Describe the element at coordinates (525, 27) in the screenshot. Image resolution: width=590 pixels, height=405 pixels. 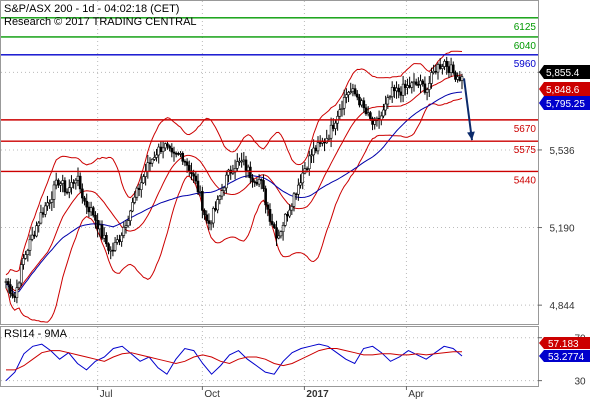
I see `resistance-6125-label: 6125` at that location.